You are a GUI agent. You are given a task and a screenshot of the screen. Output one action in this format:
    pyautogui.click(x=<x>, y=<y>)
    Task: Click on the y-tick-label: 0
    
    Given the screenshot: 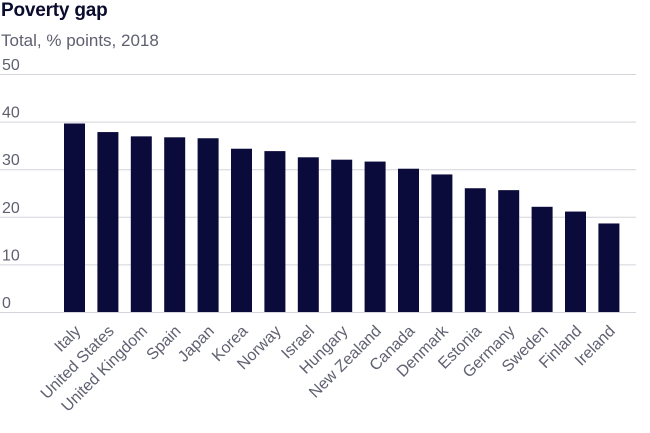 What is the action you would take?
    pyautogui.click(x=6, y=303)
    